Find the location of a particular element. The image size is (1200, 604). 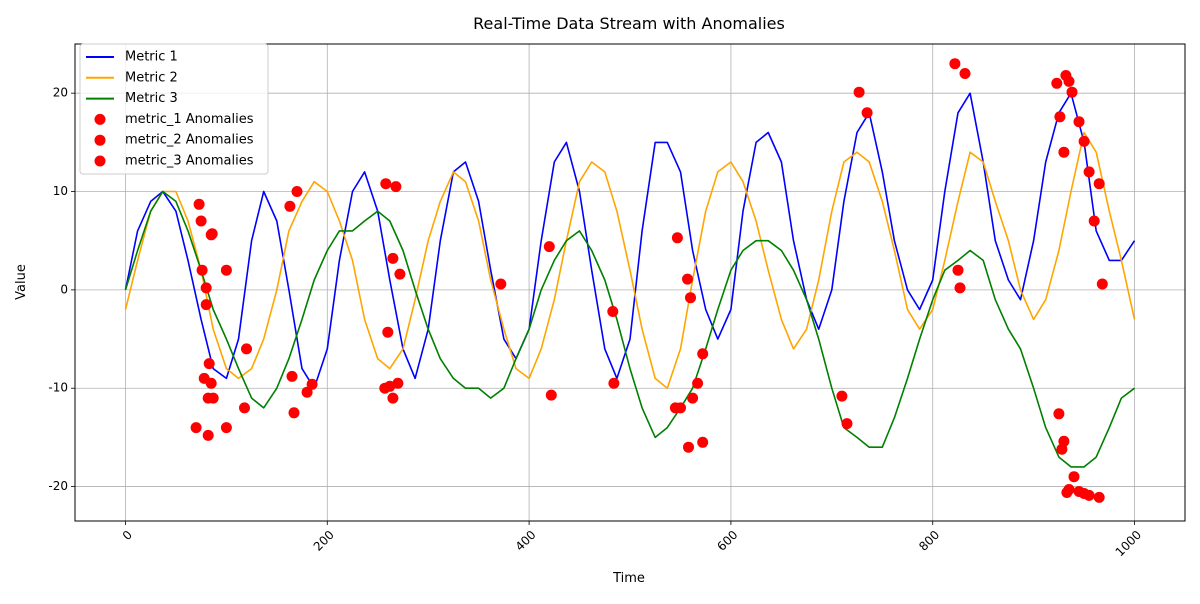

legend-label: metric_2 Anomalies is located at coordinates (189, 140).